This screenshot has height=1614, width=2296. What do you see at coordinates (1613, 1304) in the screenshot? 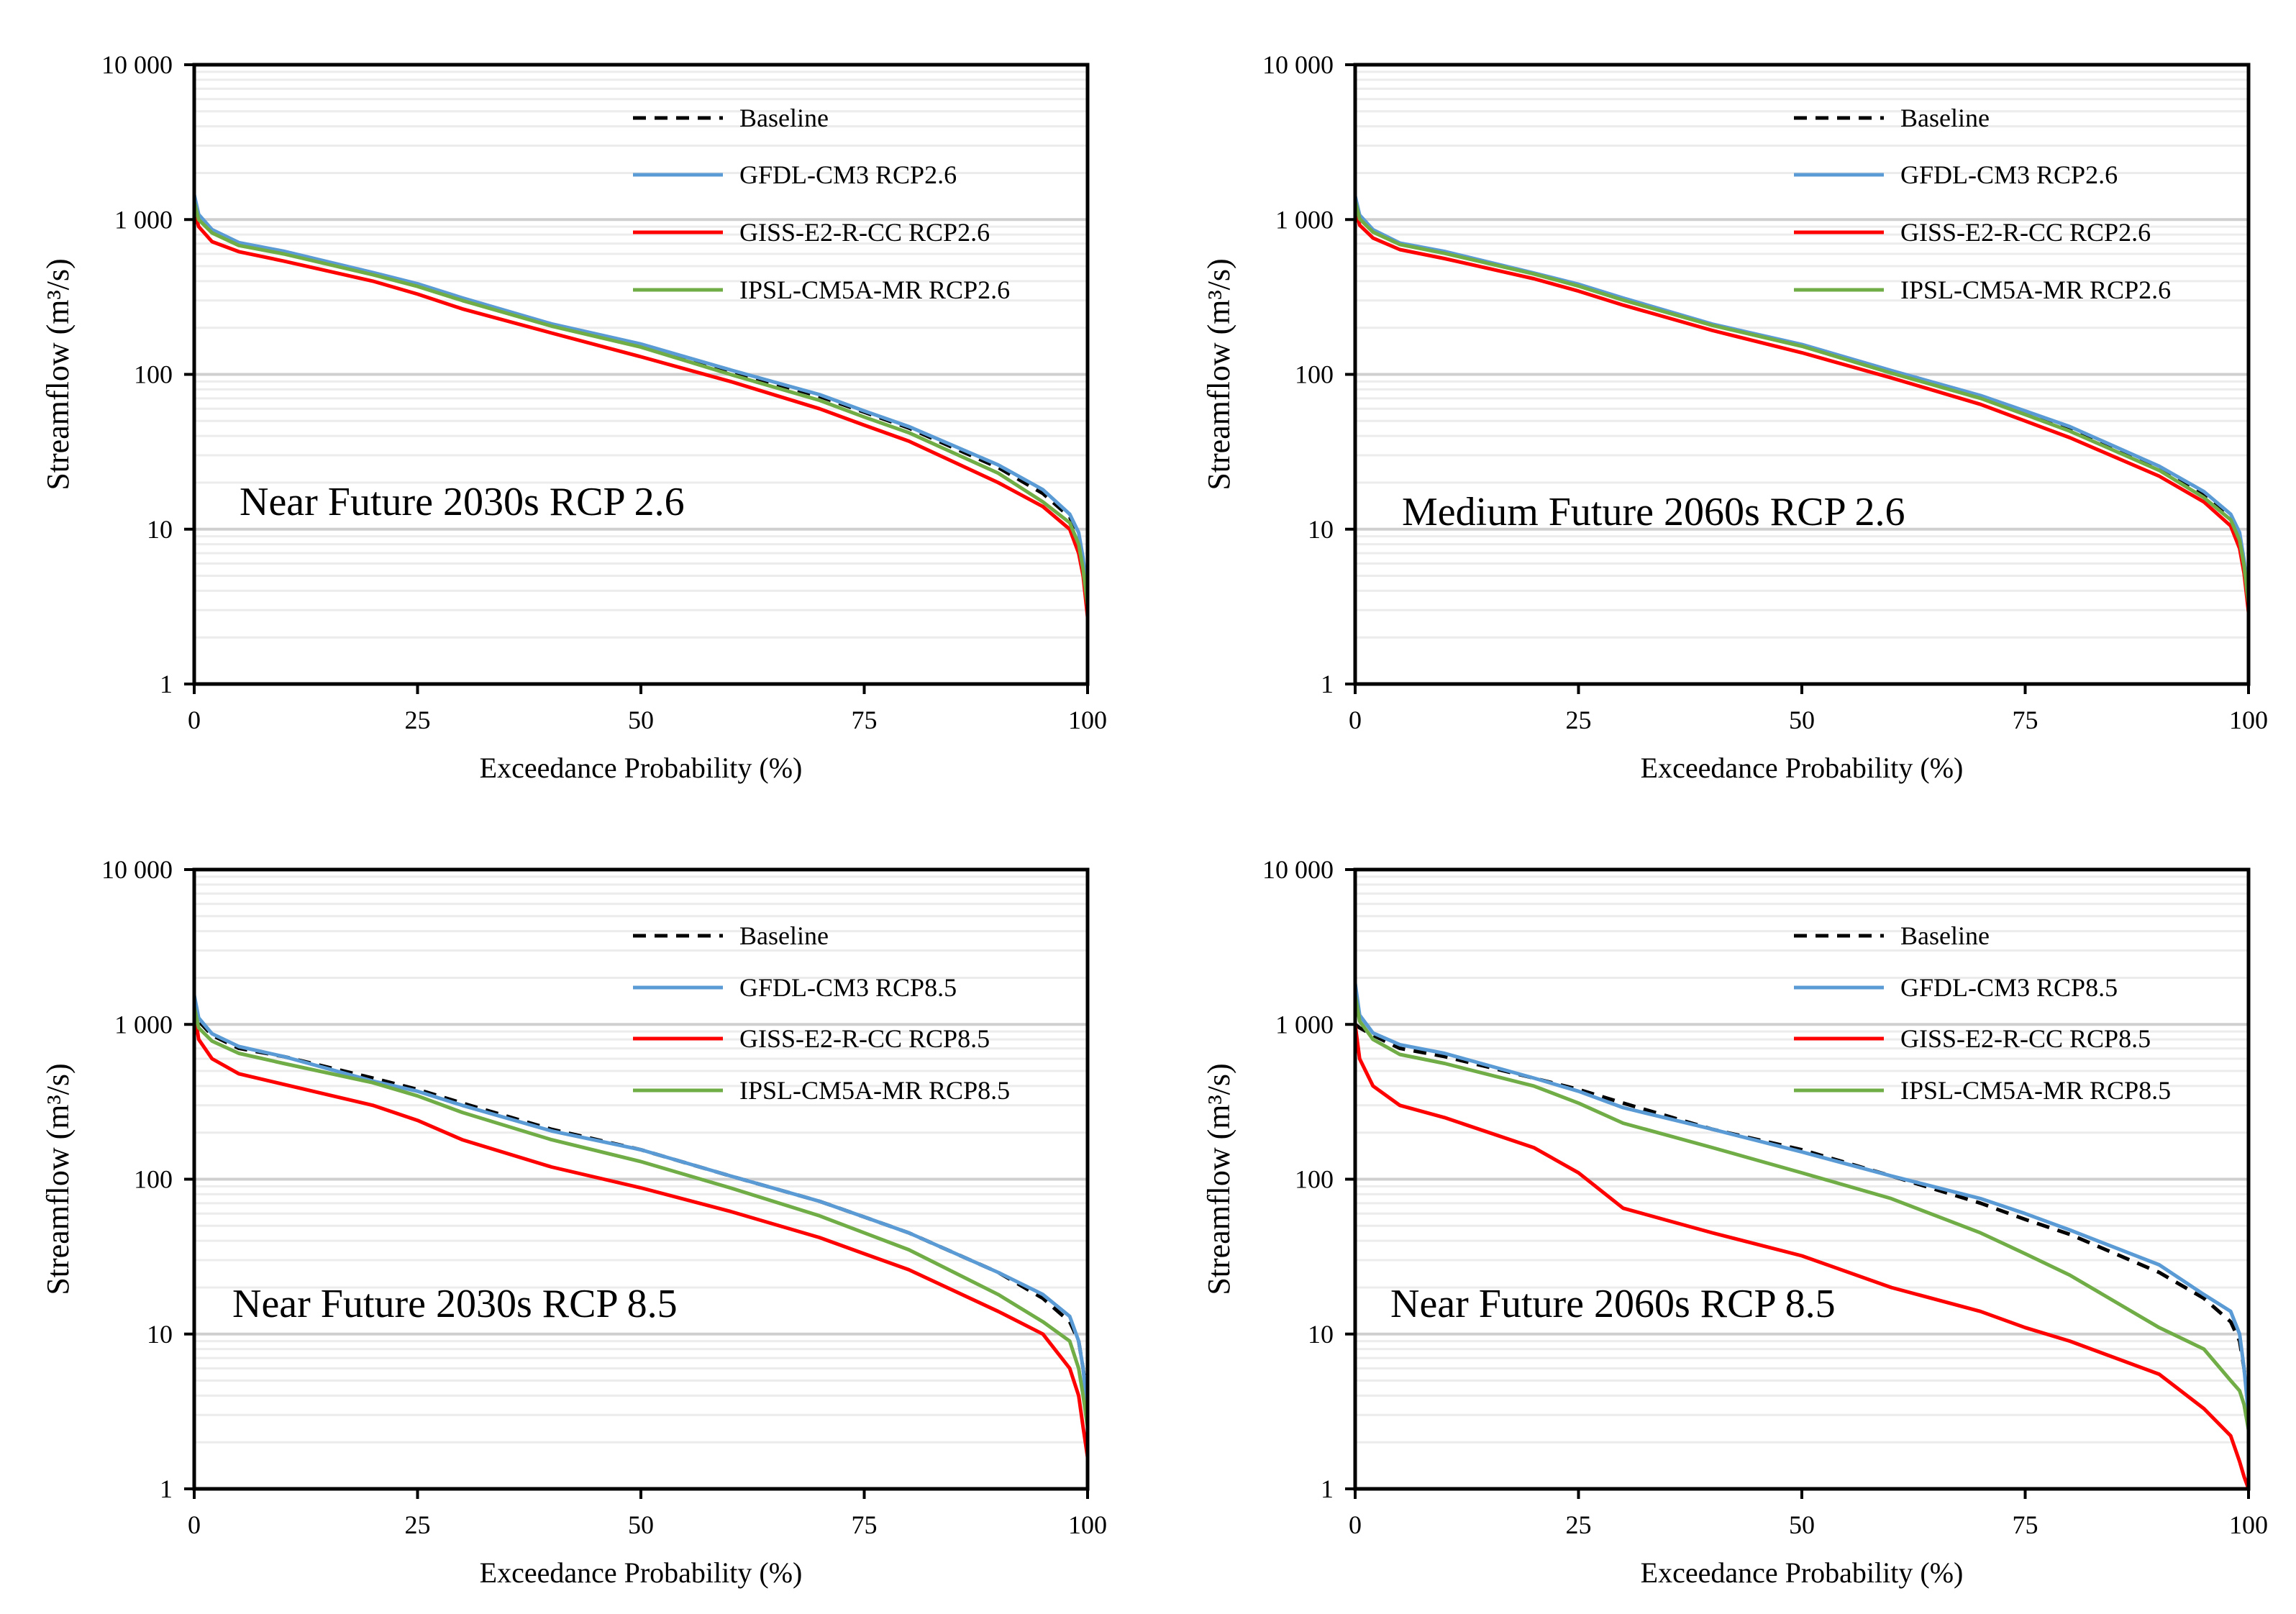
I see `panel-annotation: Near Future 2060s RCP 8.5` at bounding box center [1613, 1304].